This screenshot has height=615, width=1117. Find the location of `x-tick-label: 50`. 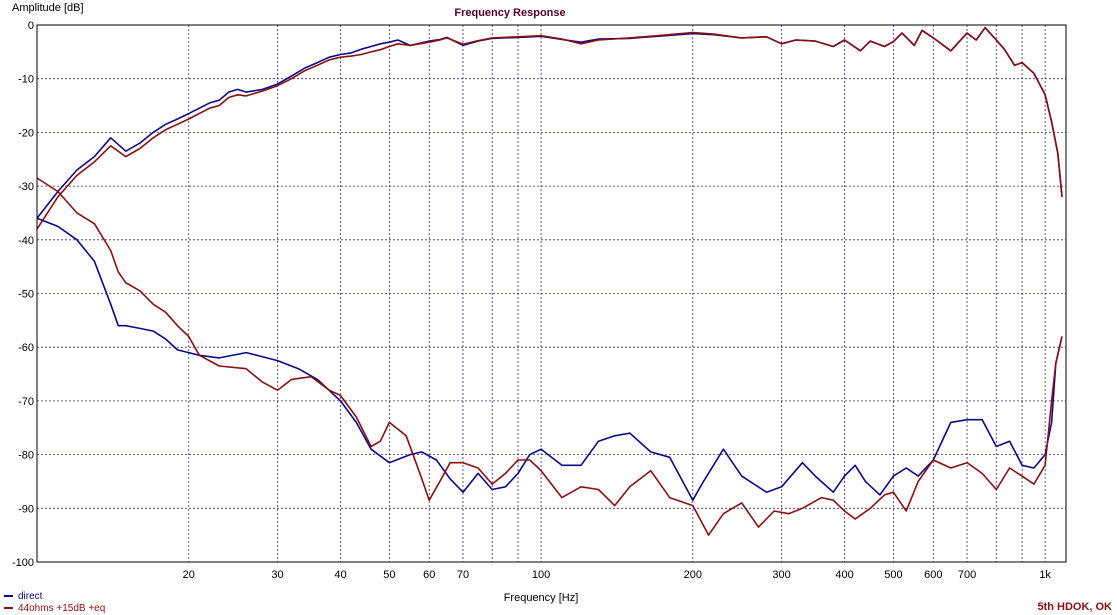

x-tick-label: 50 is located at coordinates (389, 575).